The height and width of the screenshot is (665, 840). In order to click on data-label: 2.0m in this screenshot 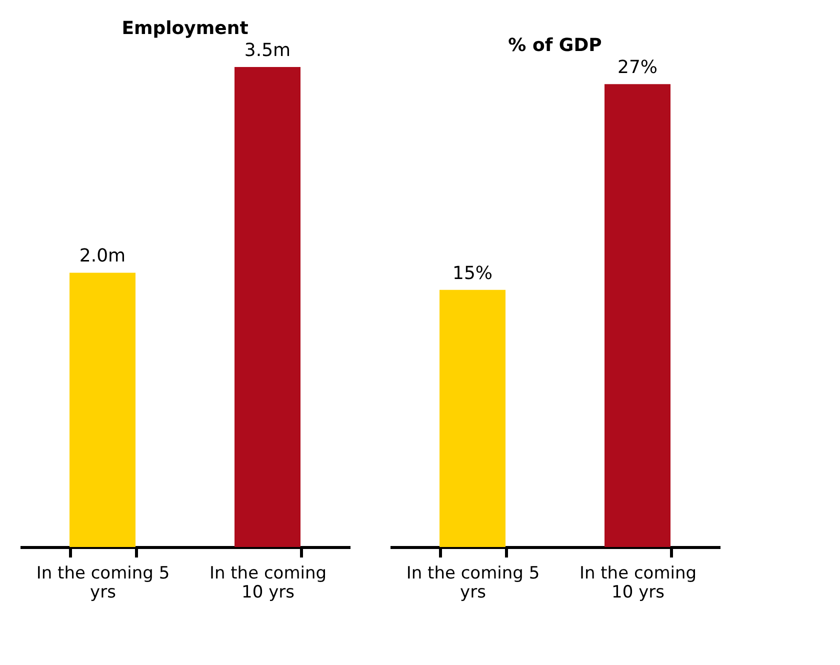, I will do `click(102, 256)`.